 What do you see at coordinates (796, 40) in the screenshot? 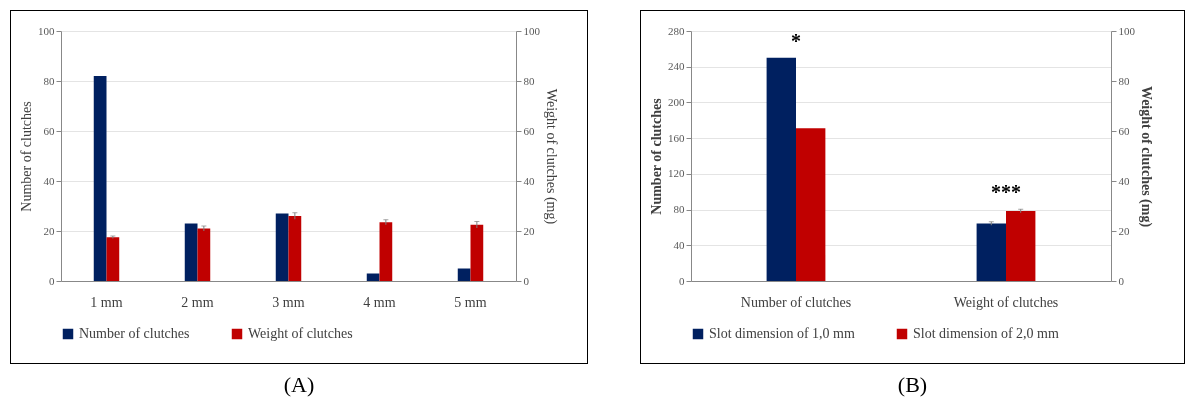
I see `annotation: *` at bounding box center [796, 40].